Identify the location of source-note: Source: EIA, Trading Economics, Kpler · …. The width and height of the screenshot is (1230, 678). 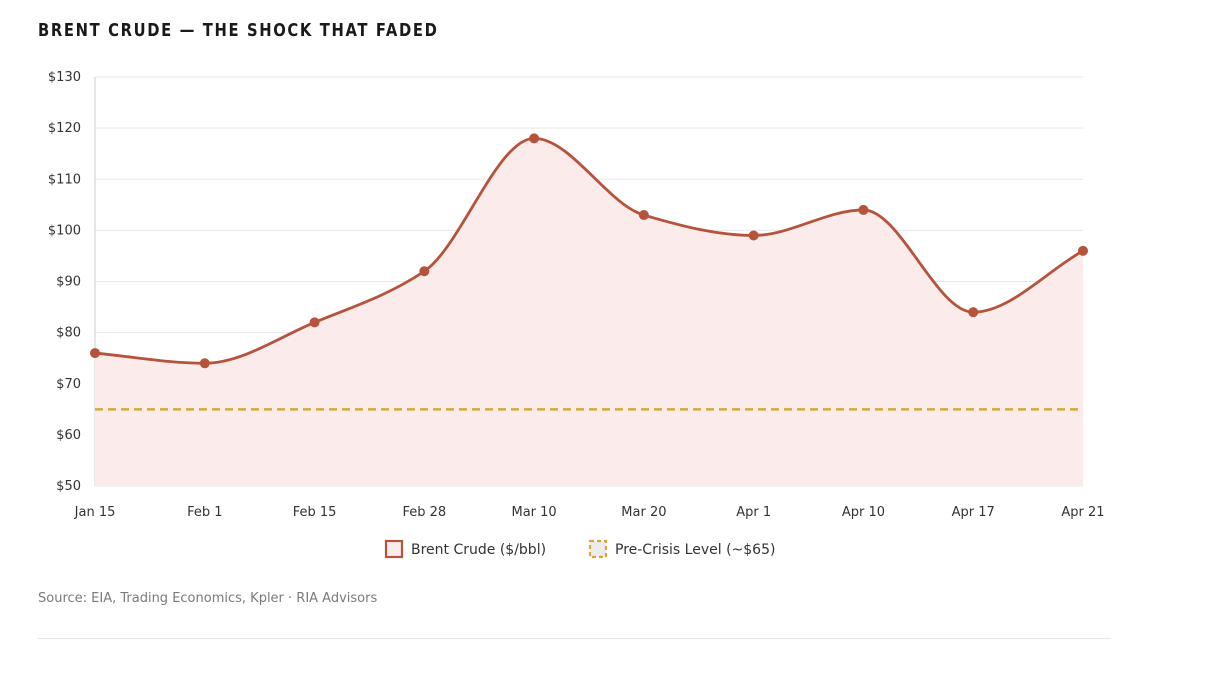
(208, 598).